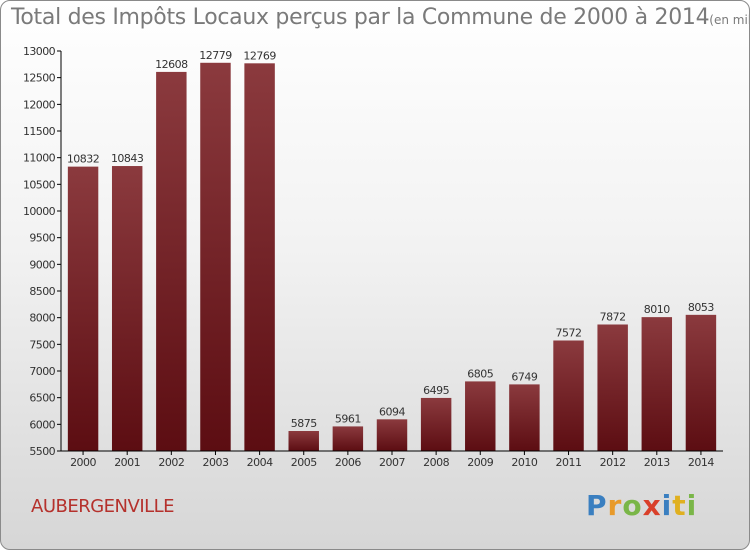  What do you see at coordinates (480, 462) in the screenshot?
I see `x-tick-label: 2009` at bounding box center [480, 462].